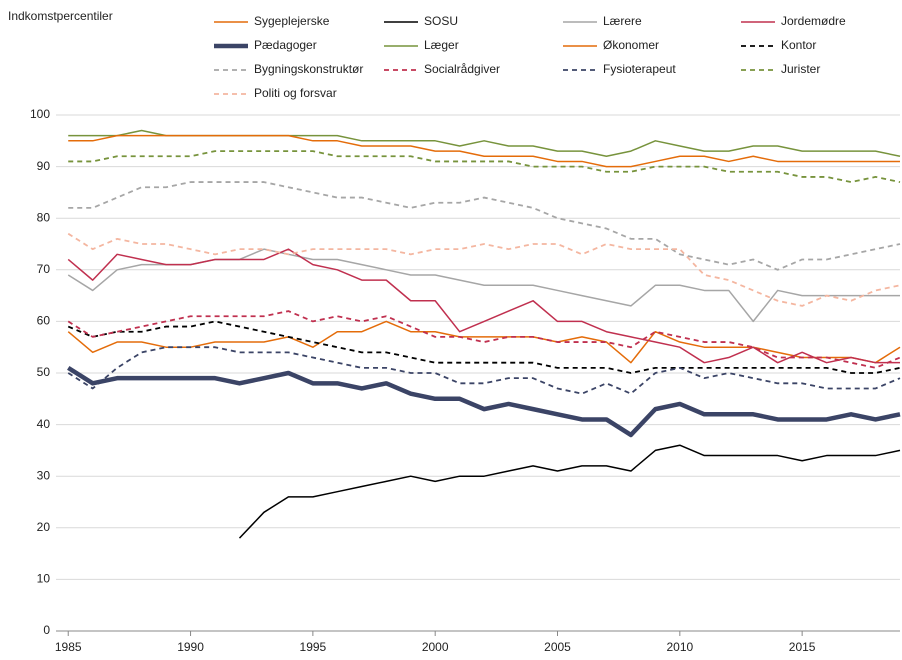 The image size is (902, 660). Describe the element at coordinates (622, 21) in the screenshot. I see `legend-label: Lærere` at that location.